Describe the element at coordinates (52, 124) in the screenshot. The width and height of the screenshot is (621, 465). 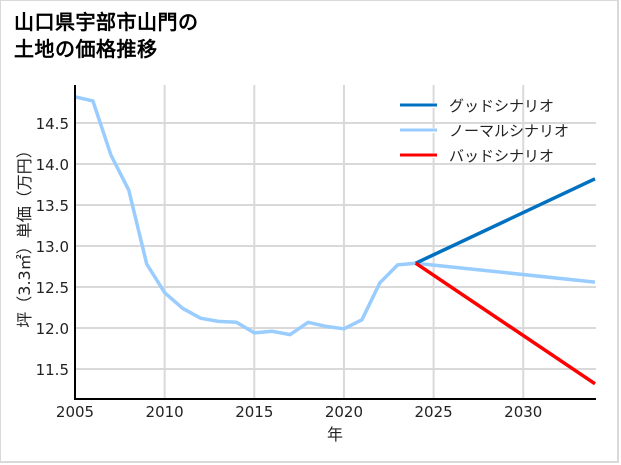
I see `y-tick-label: 14.5` at that location.